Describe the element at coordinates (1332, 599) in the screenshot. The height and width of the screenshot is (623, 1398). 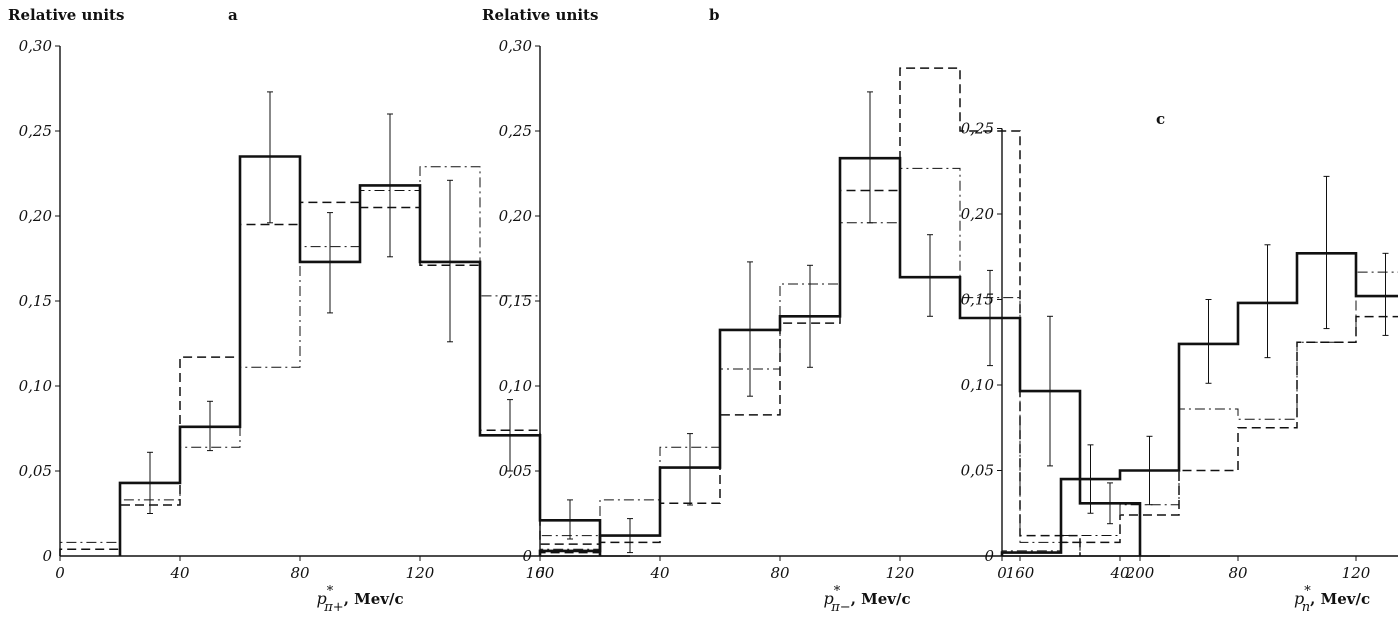
I see `x-axis-label: p* n, Mev/c` at that location.